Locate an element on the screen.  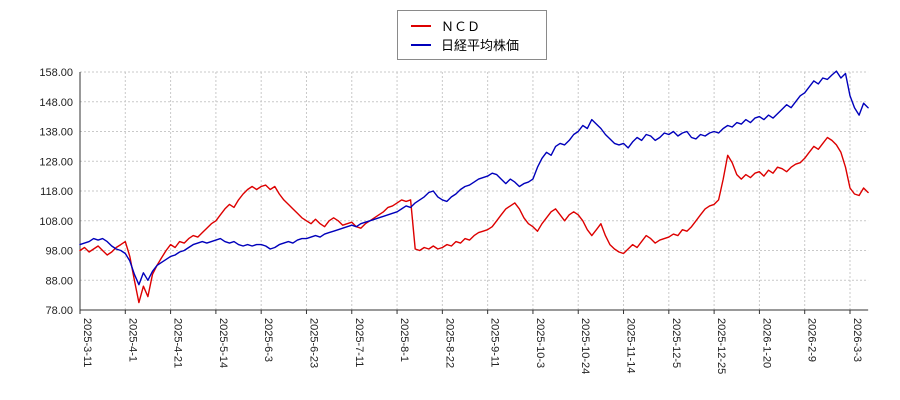
y-axis-tick-label: 98.00 is located at coordinates (59, 252).